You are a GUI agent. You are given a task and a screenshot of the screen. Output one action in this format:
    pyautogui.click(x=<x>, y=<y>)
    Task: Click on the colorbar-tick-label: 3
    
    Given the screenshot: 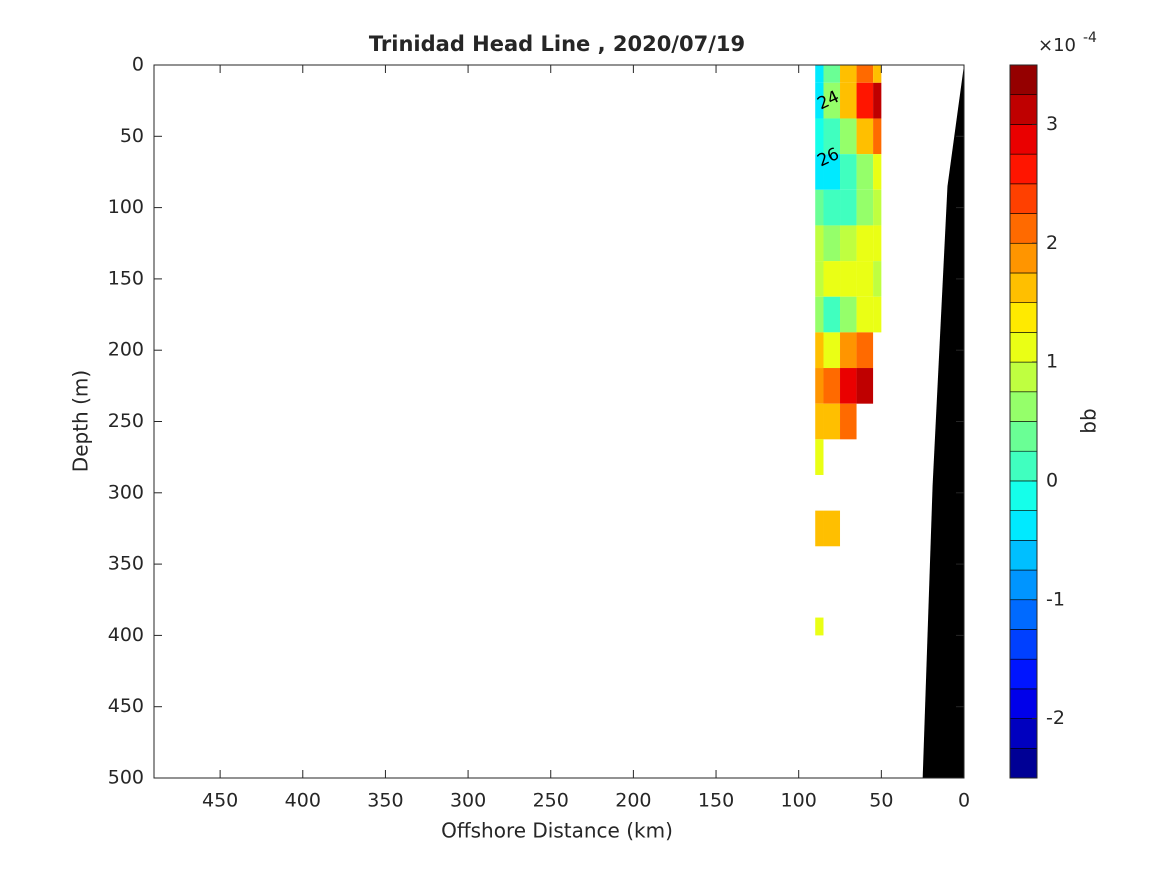 What is the action you would take?
    pyautogui.click(x=1052, y=124)
    